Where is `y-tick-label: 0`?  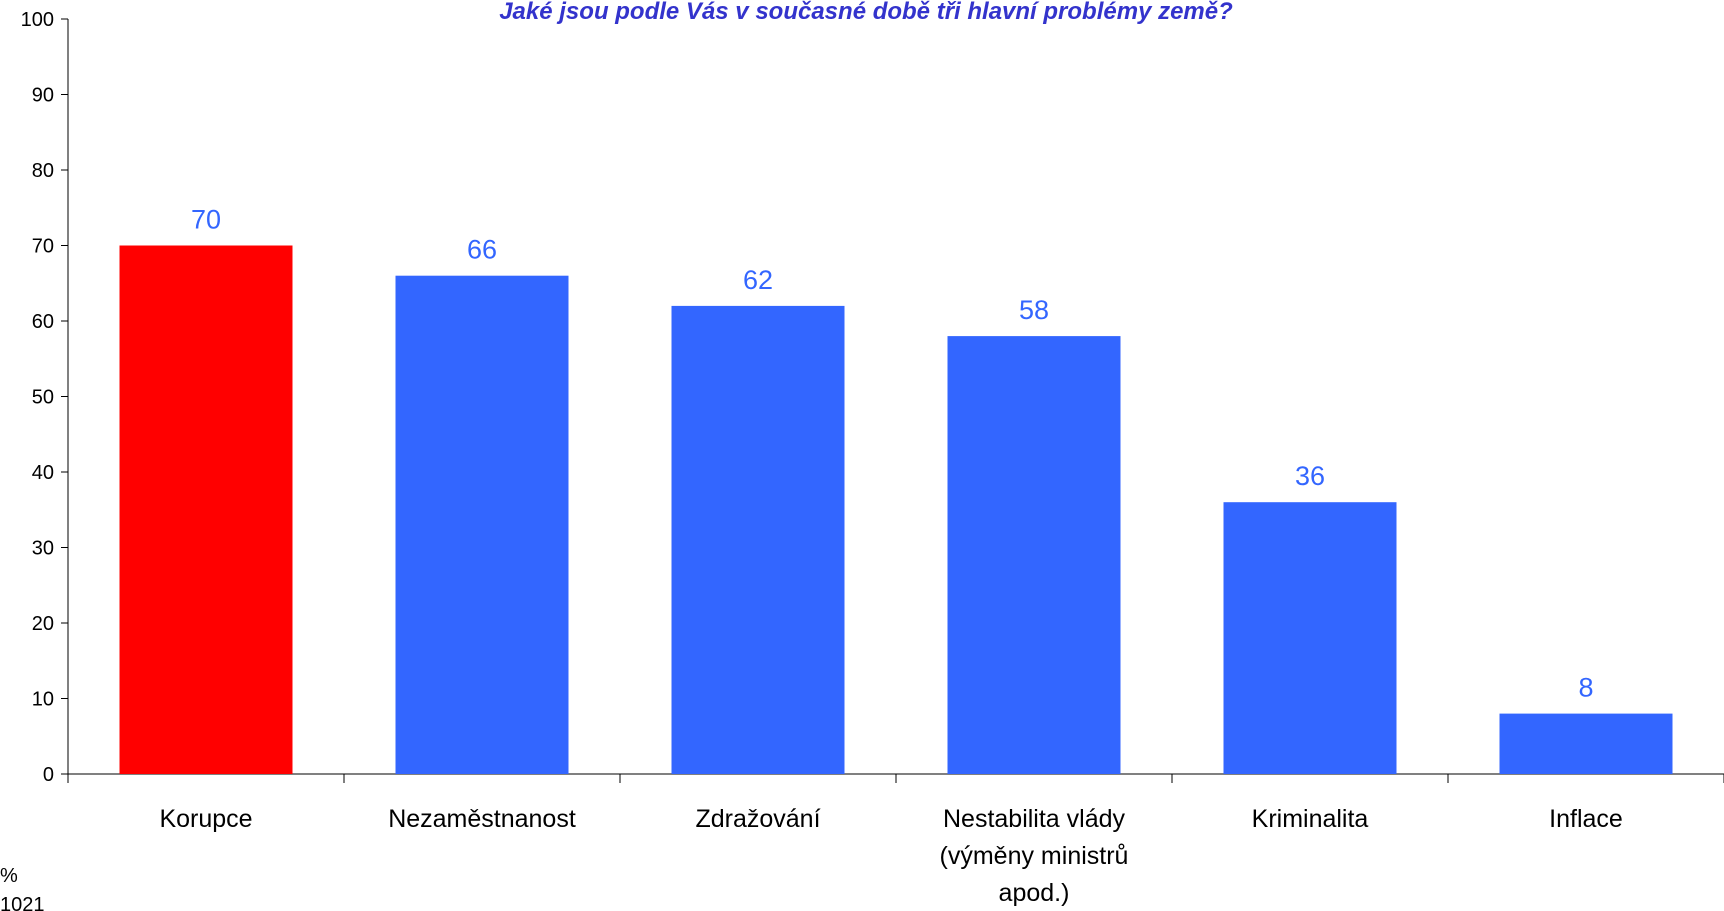 y-tick-label: 0 is located at coordinates (48, 775).